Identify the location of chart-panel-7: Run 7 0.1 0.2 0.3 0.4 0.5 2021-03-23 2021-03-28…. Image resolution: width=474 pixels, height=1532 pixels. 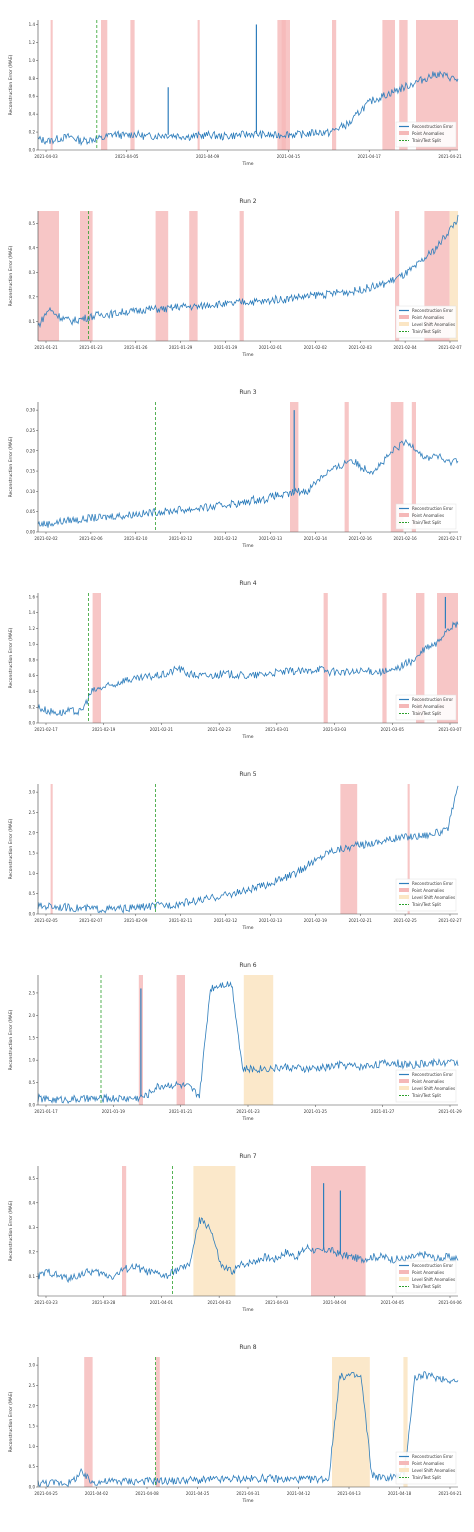
(235, 1233).